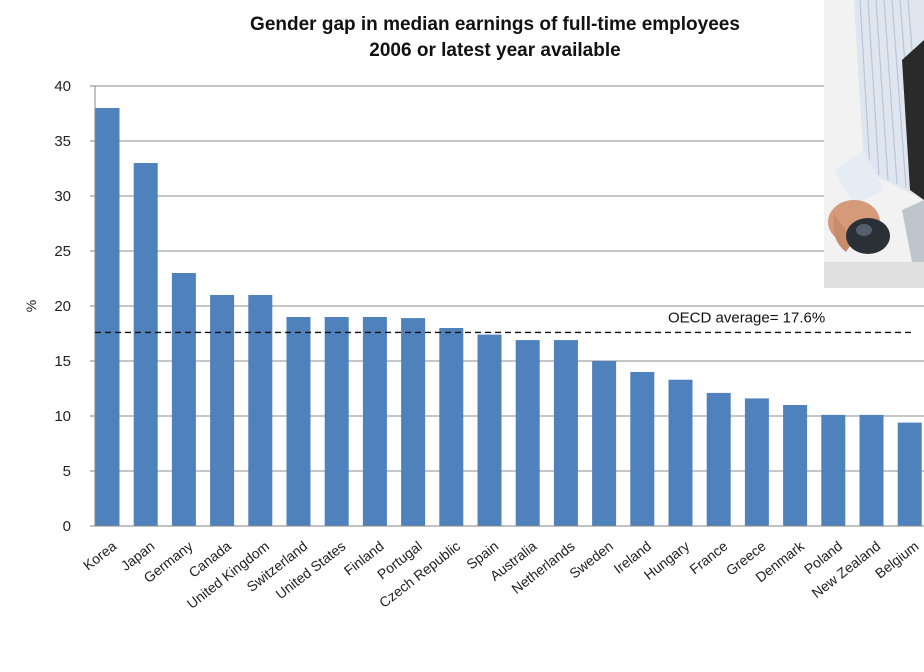 This screenshot has width=924, height=672. What do you see at coordinates (874, 144) in the screenshot?
I see `person-at-computer-photo` at bounding box center [874, 144].